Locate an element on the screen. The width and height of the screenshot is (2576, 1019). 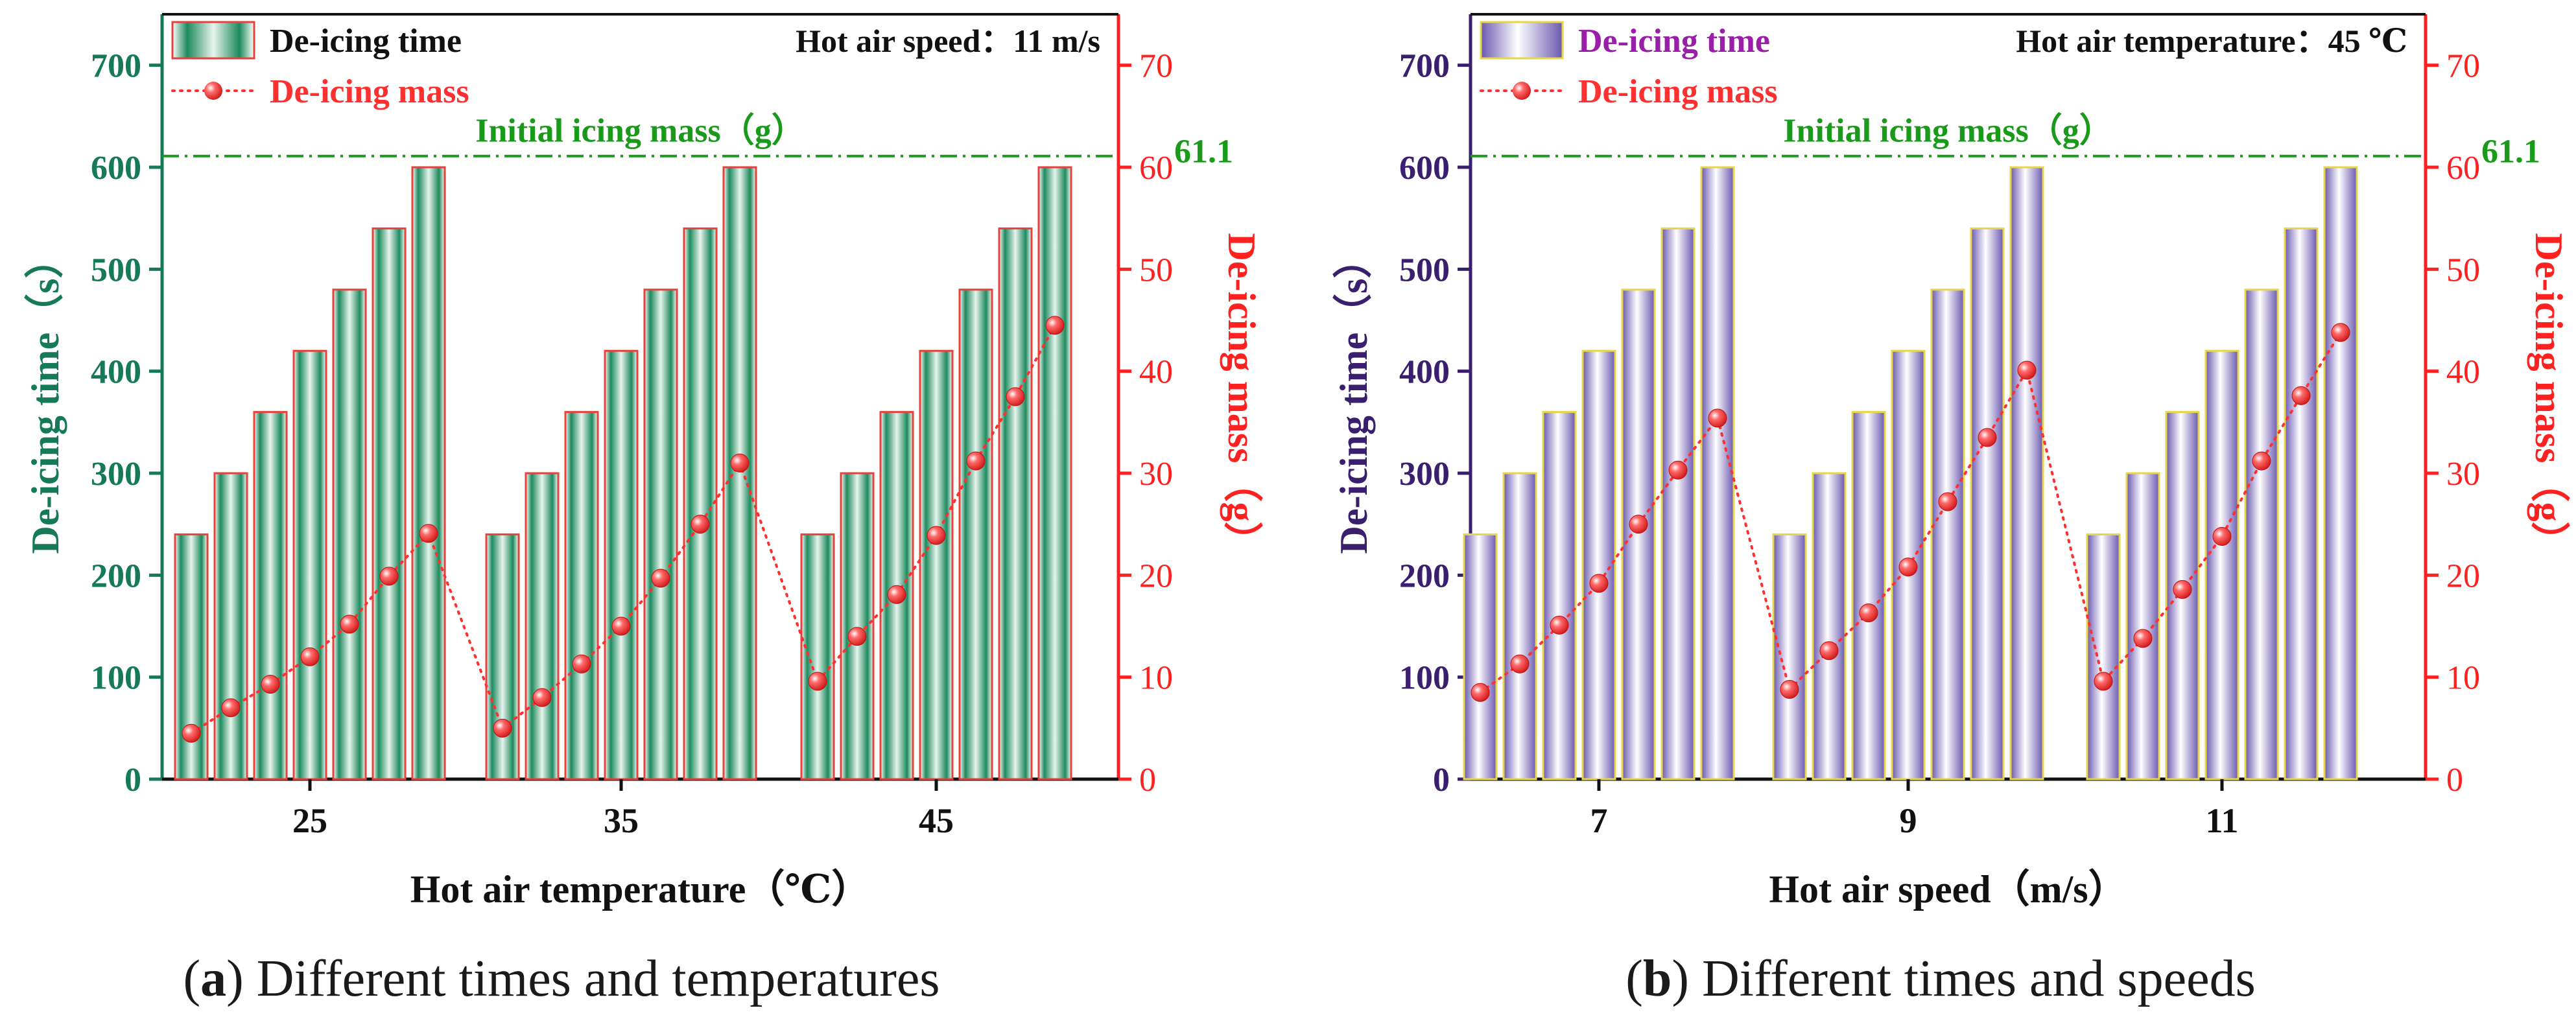
charta-left-tick-label: 500 is located at coordinates (116, 270).